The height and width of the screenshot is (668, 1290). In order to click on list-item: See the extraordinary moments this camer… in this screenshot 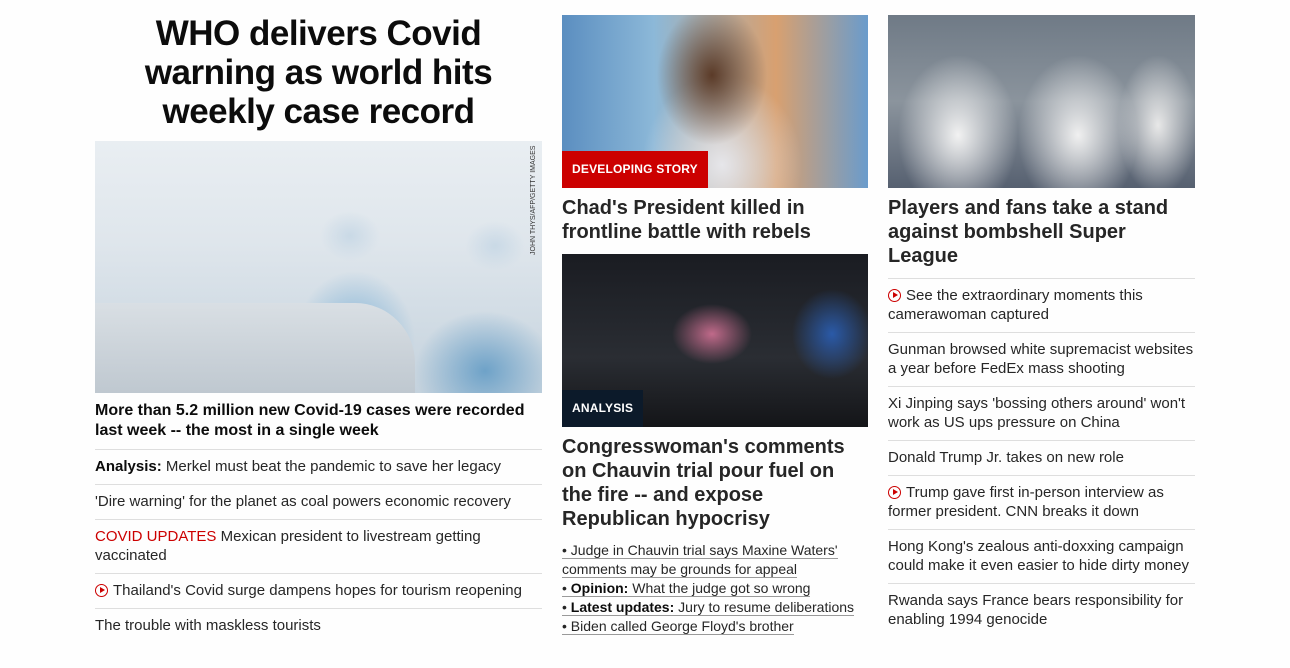, I will do `click(1041, 306)`.